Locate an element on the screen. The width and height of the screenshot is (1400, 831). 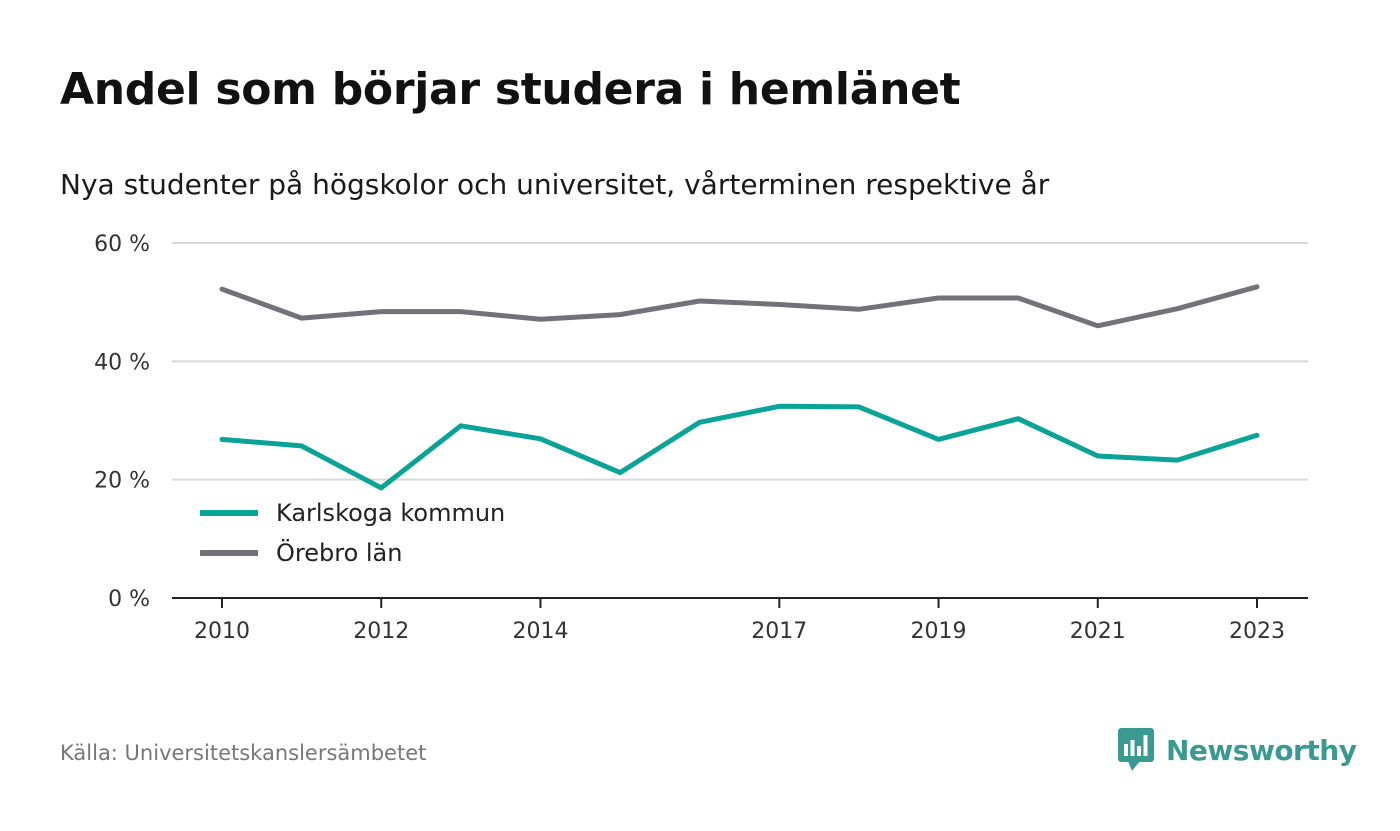
x-tick-label: 2023 is located at coordinates (1257, 631).